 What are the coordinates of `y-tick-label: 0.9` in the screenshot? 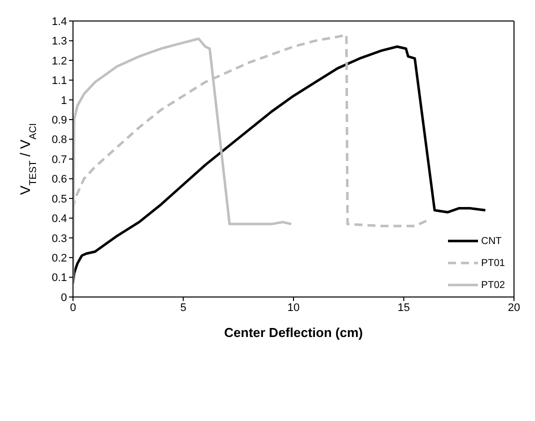 It's located at (59, 120).